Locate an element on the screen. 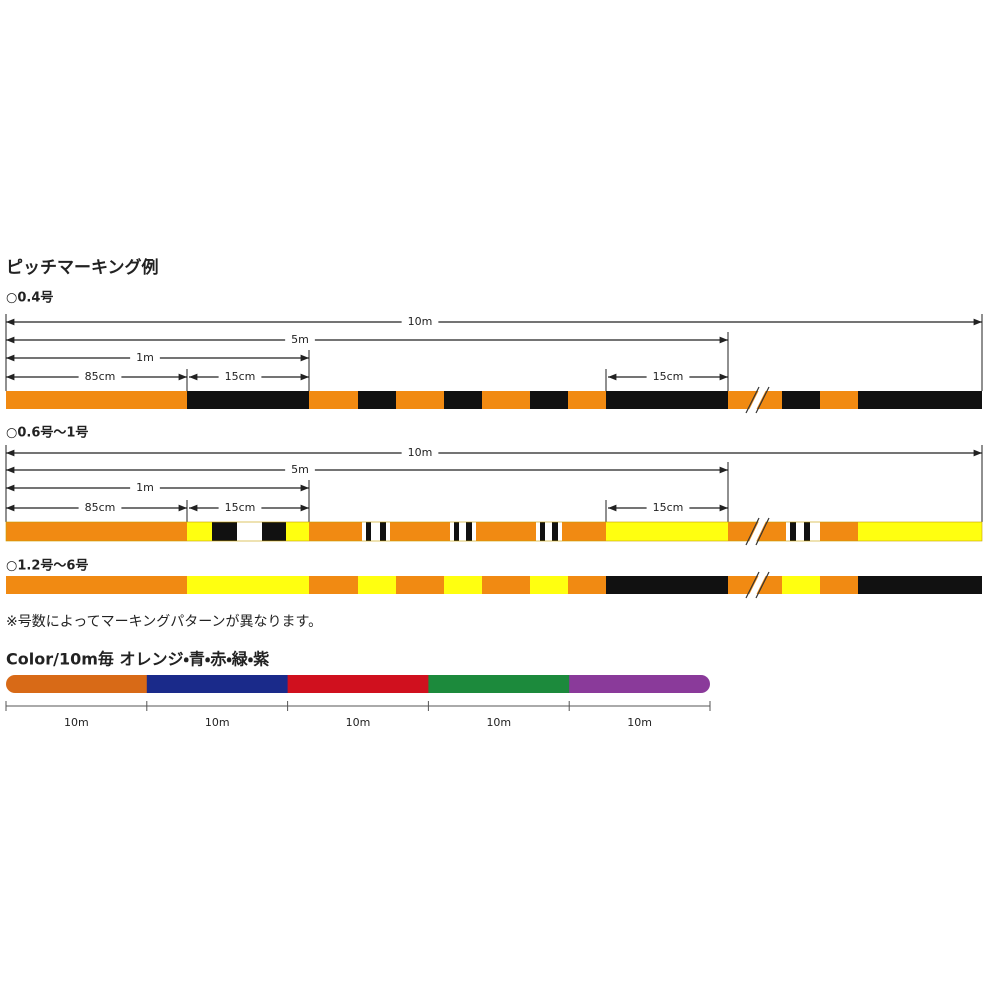  section-label: ○0.6号～1号 is located at coordinates (47, 433).